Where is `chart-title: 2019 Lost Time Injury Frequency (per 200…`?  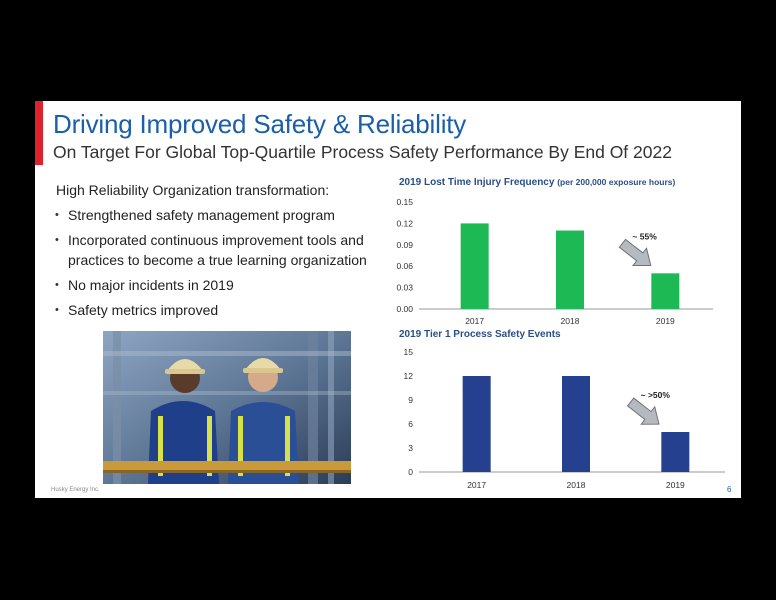 chart-title: 2019 Lost Time Injury Frequency (per 200… is located at coordinates (537, 182).